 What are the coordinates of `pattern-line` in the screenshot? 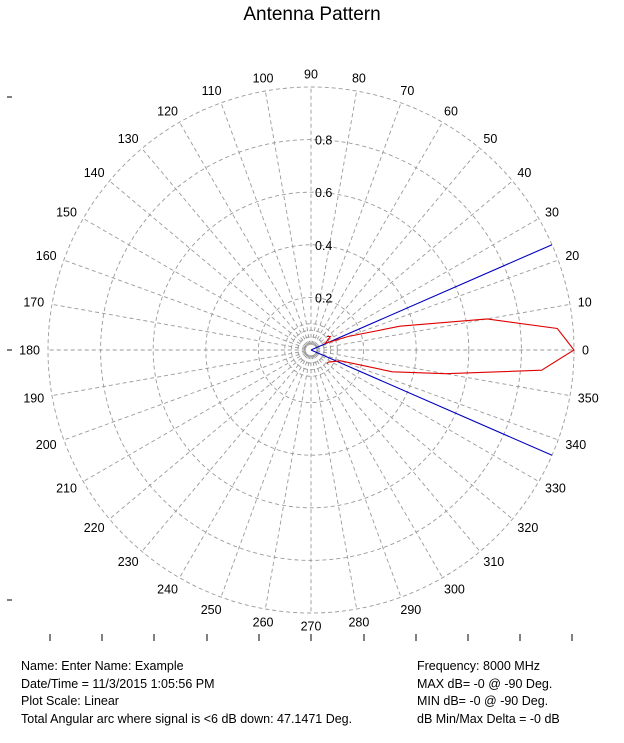 It's located at (449, 346).